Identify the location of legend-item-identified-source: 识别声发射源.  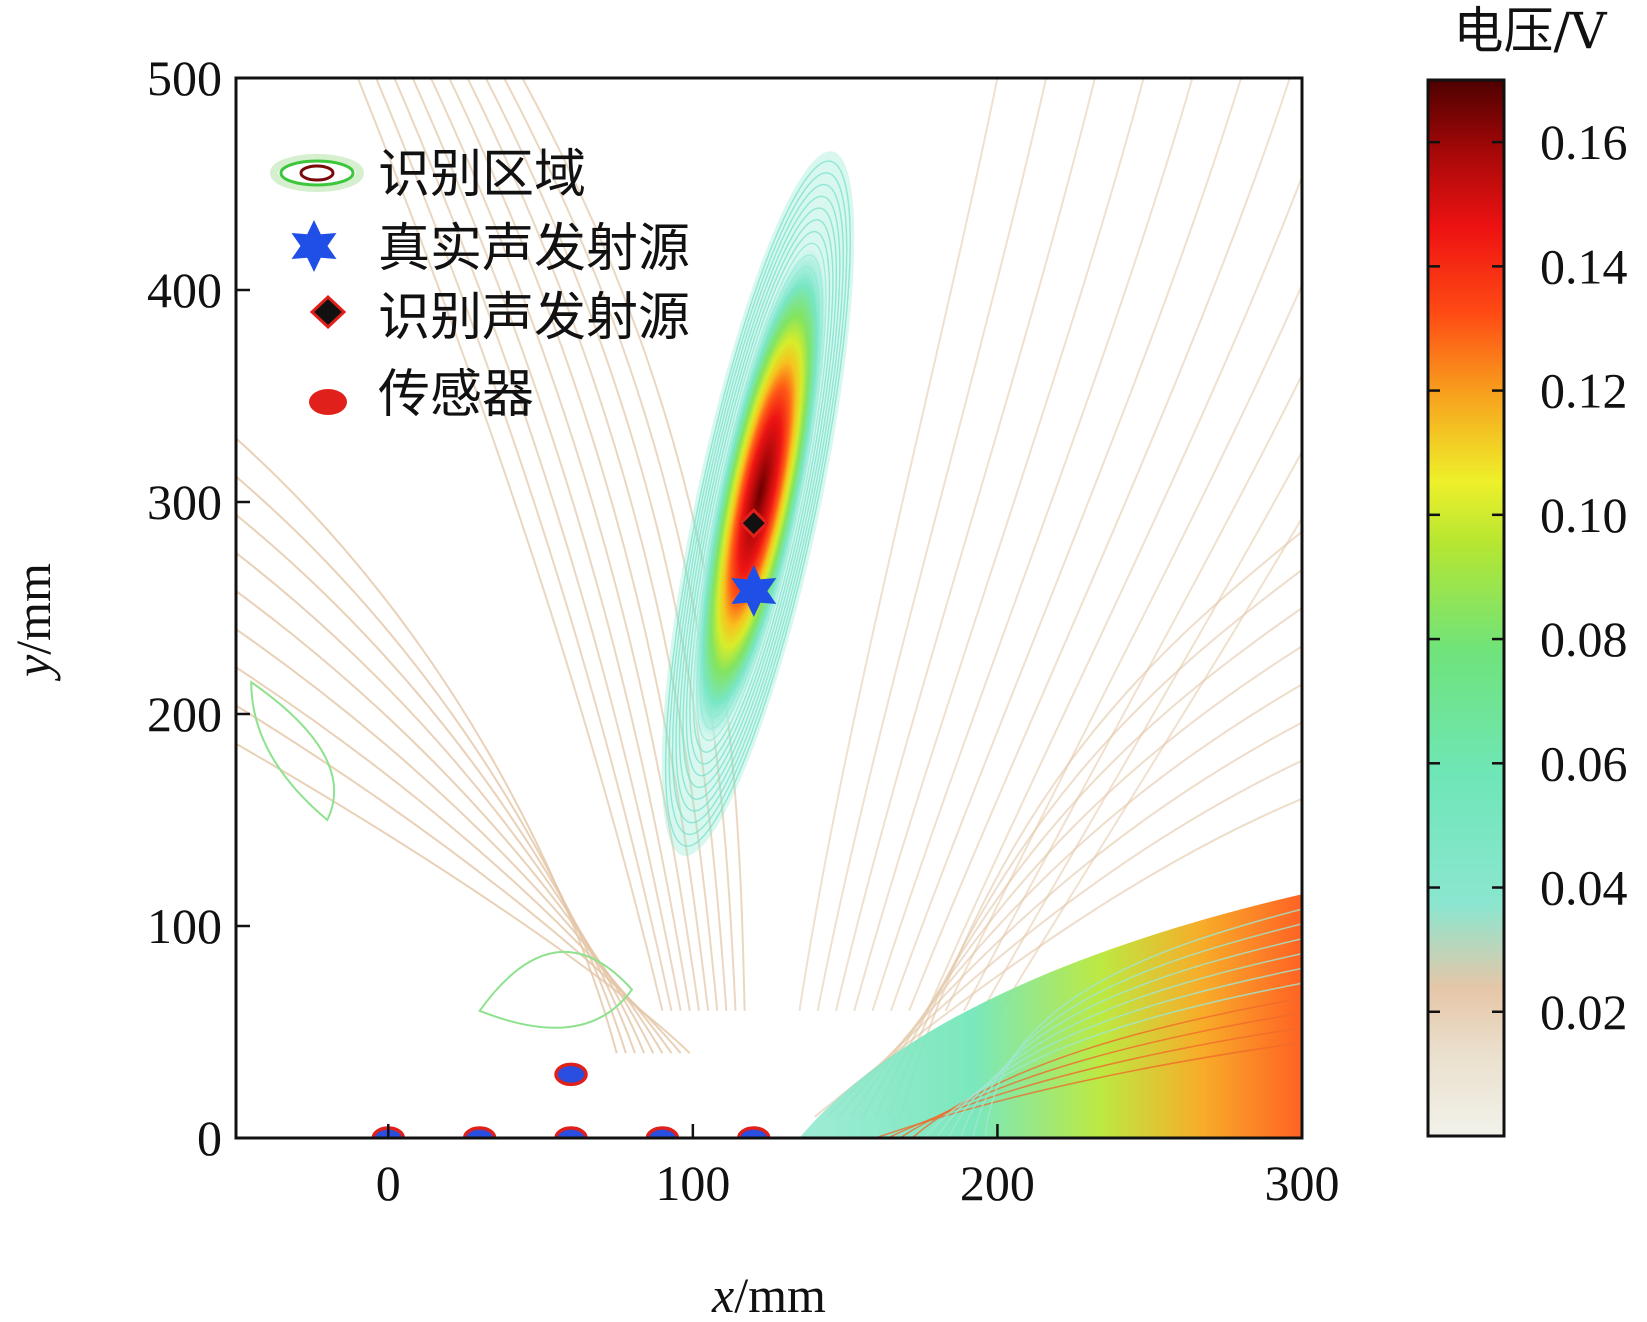
(499, 318).